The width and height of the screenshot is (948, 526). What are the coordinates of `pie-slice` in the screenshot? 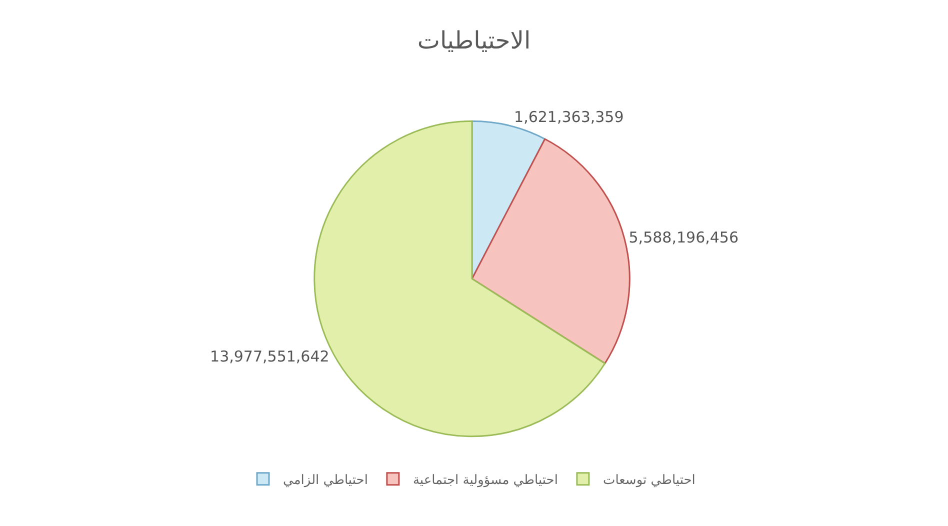 It's located at (550, 251).